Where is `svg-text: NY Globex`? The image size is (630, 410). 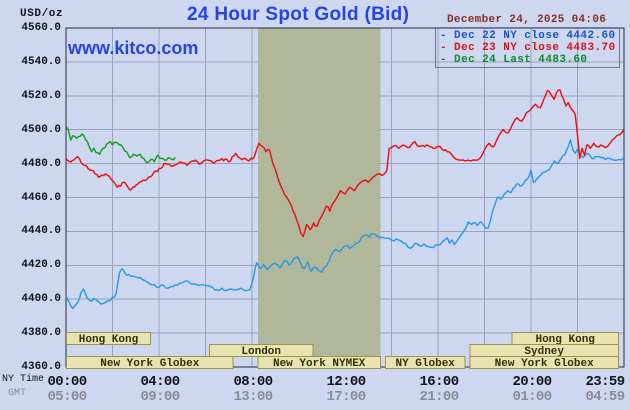
svg-text: NY Globex is located at coordinates (425, 364).